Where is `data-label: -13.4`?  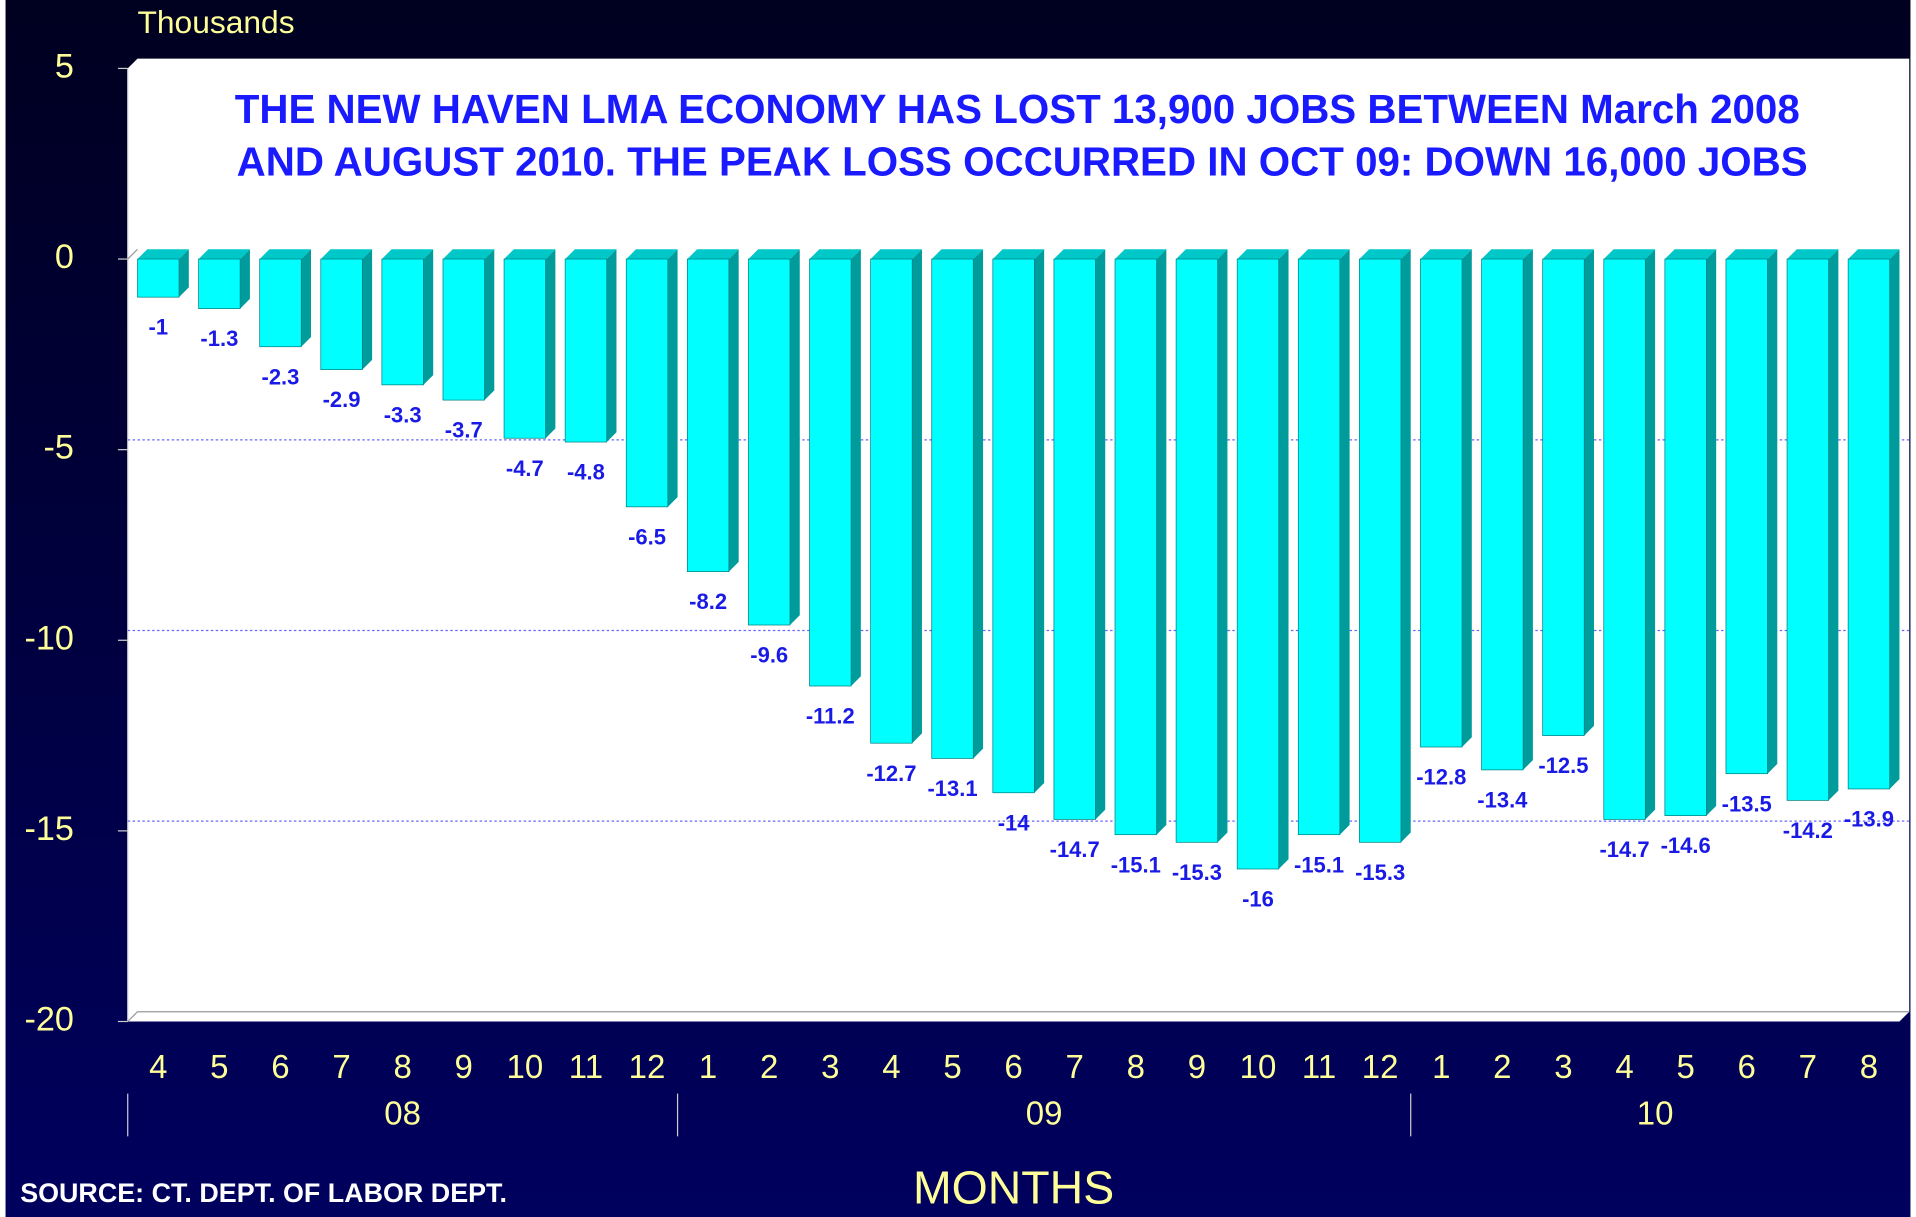 data-label: -13.4 is located at coordinates (1502, 799).